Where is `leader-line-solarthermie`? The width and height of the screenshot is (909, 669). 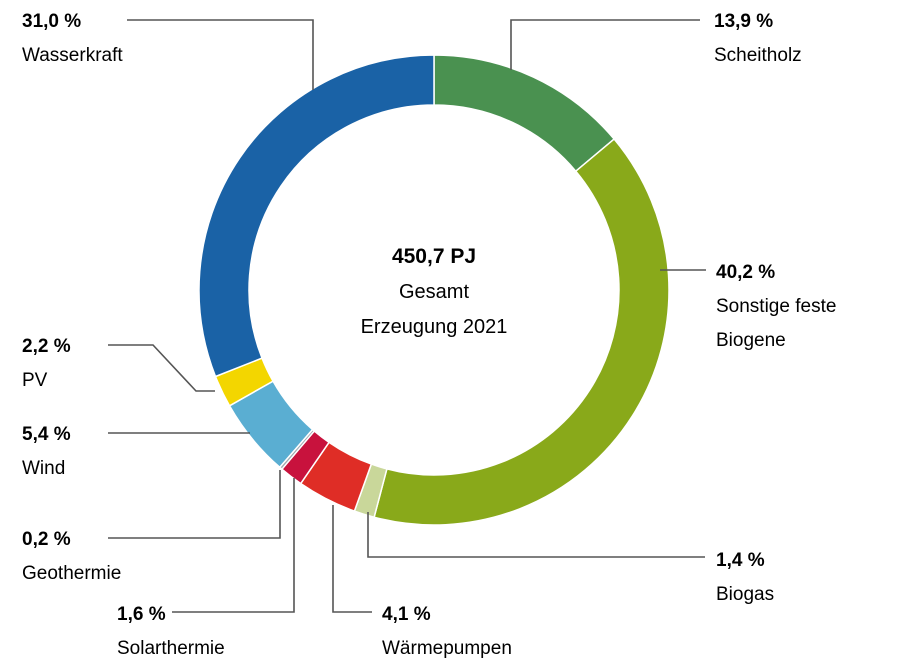 leader-line-solarthermie is located at coordinates (233, 545).